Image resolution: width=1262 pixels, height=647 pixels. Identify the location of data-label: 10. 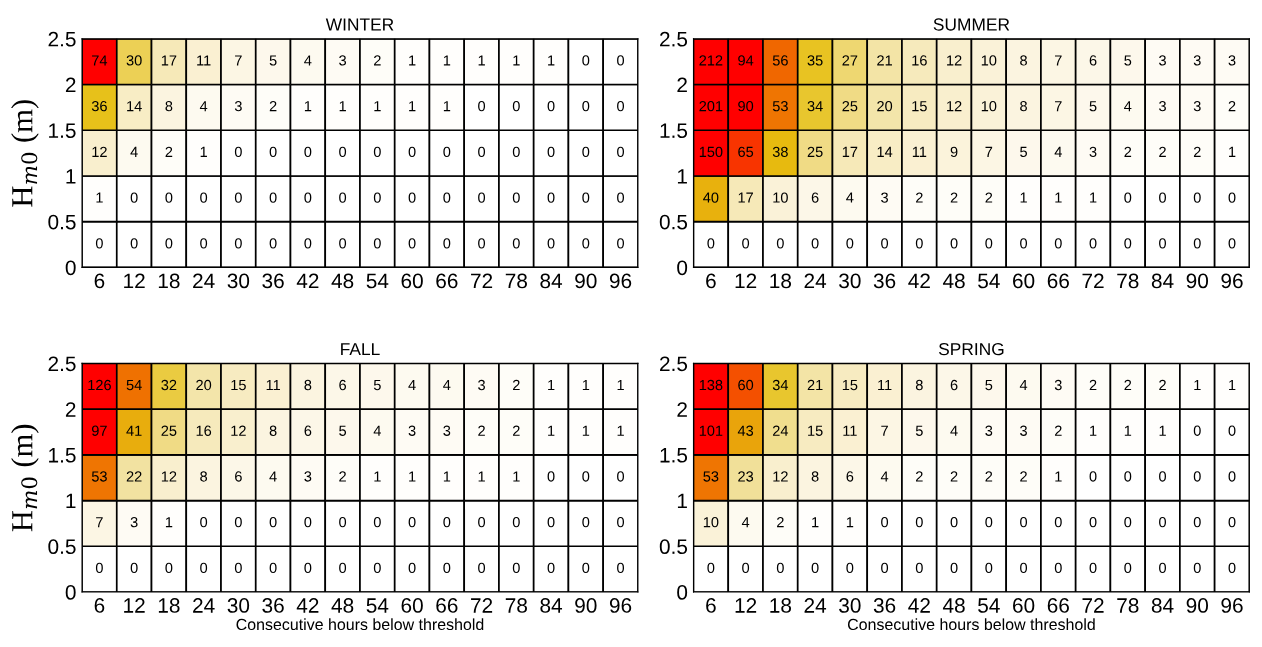
(711, 522).